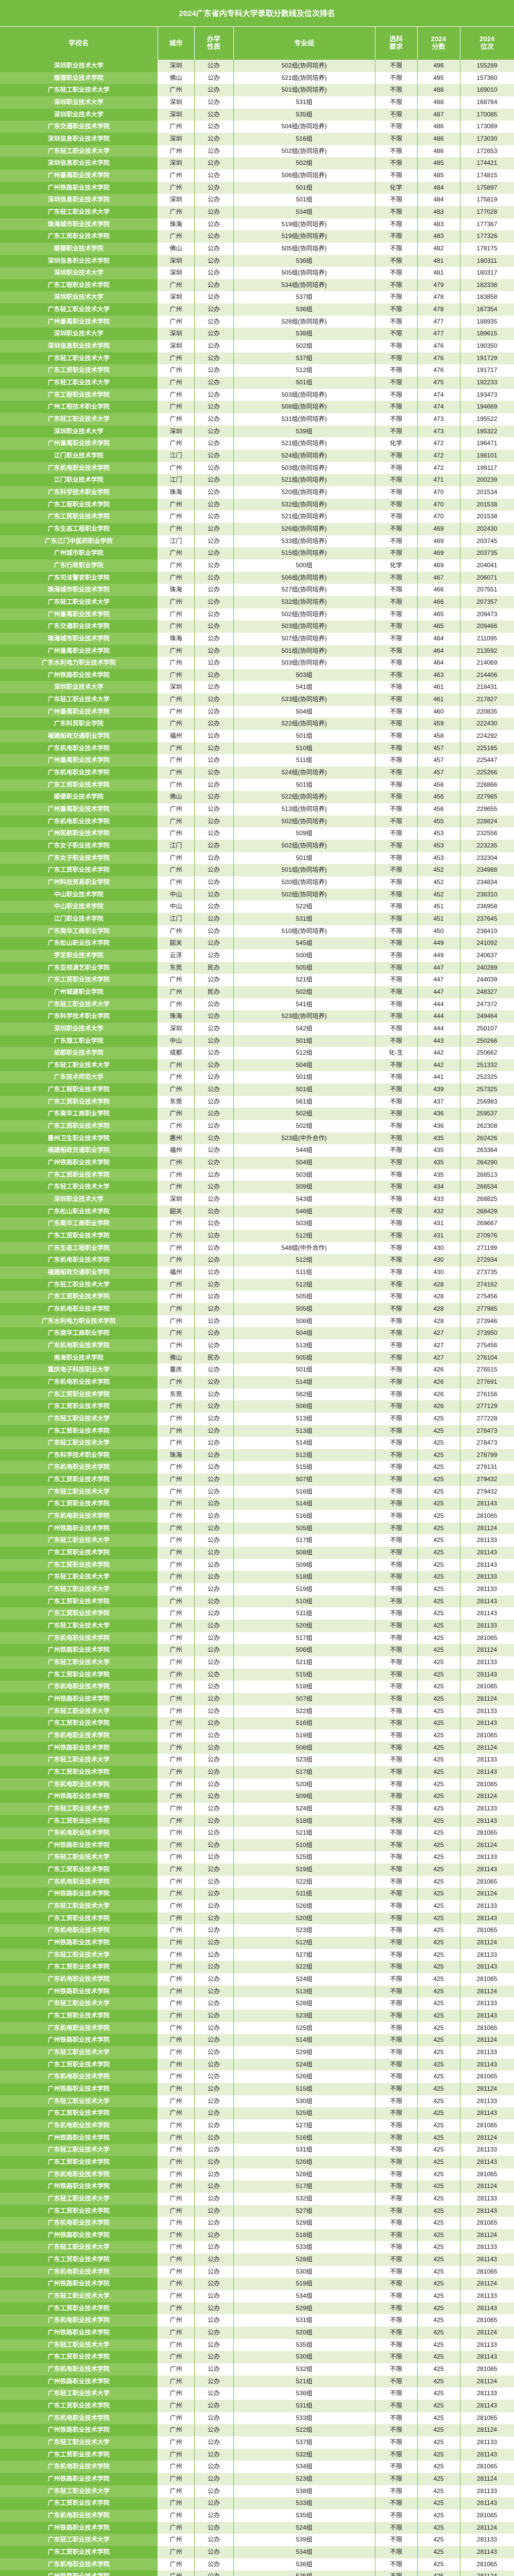 This screenshot has height=2576, width=514. What do you see at coordinates (79, 1138) in the screenshot?
I see `cell-school: 惠州卫生职业技术学院` at bounding box center [79, 1138].